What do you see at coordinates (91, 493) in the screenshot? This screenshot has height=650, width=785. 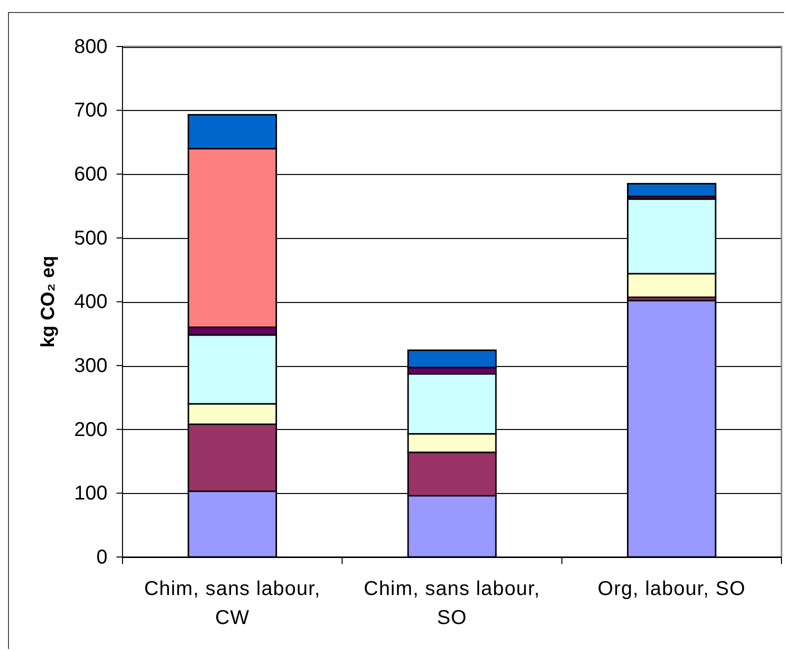 I see `y-tick-label: 100` at bounding box center [91, 493].